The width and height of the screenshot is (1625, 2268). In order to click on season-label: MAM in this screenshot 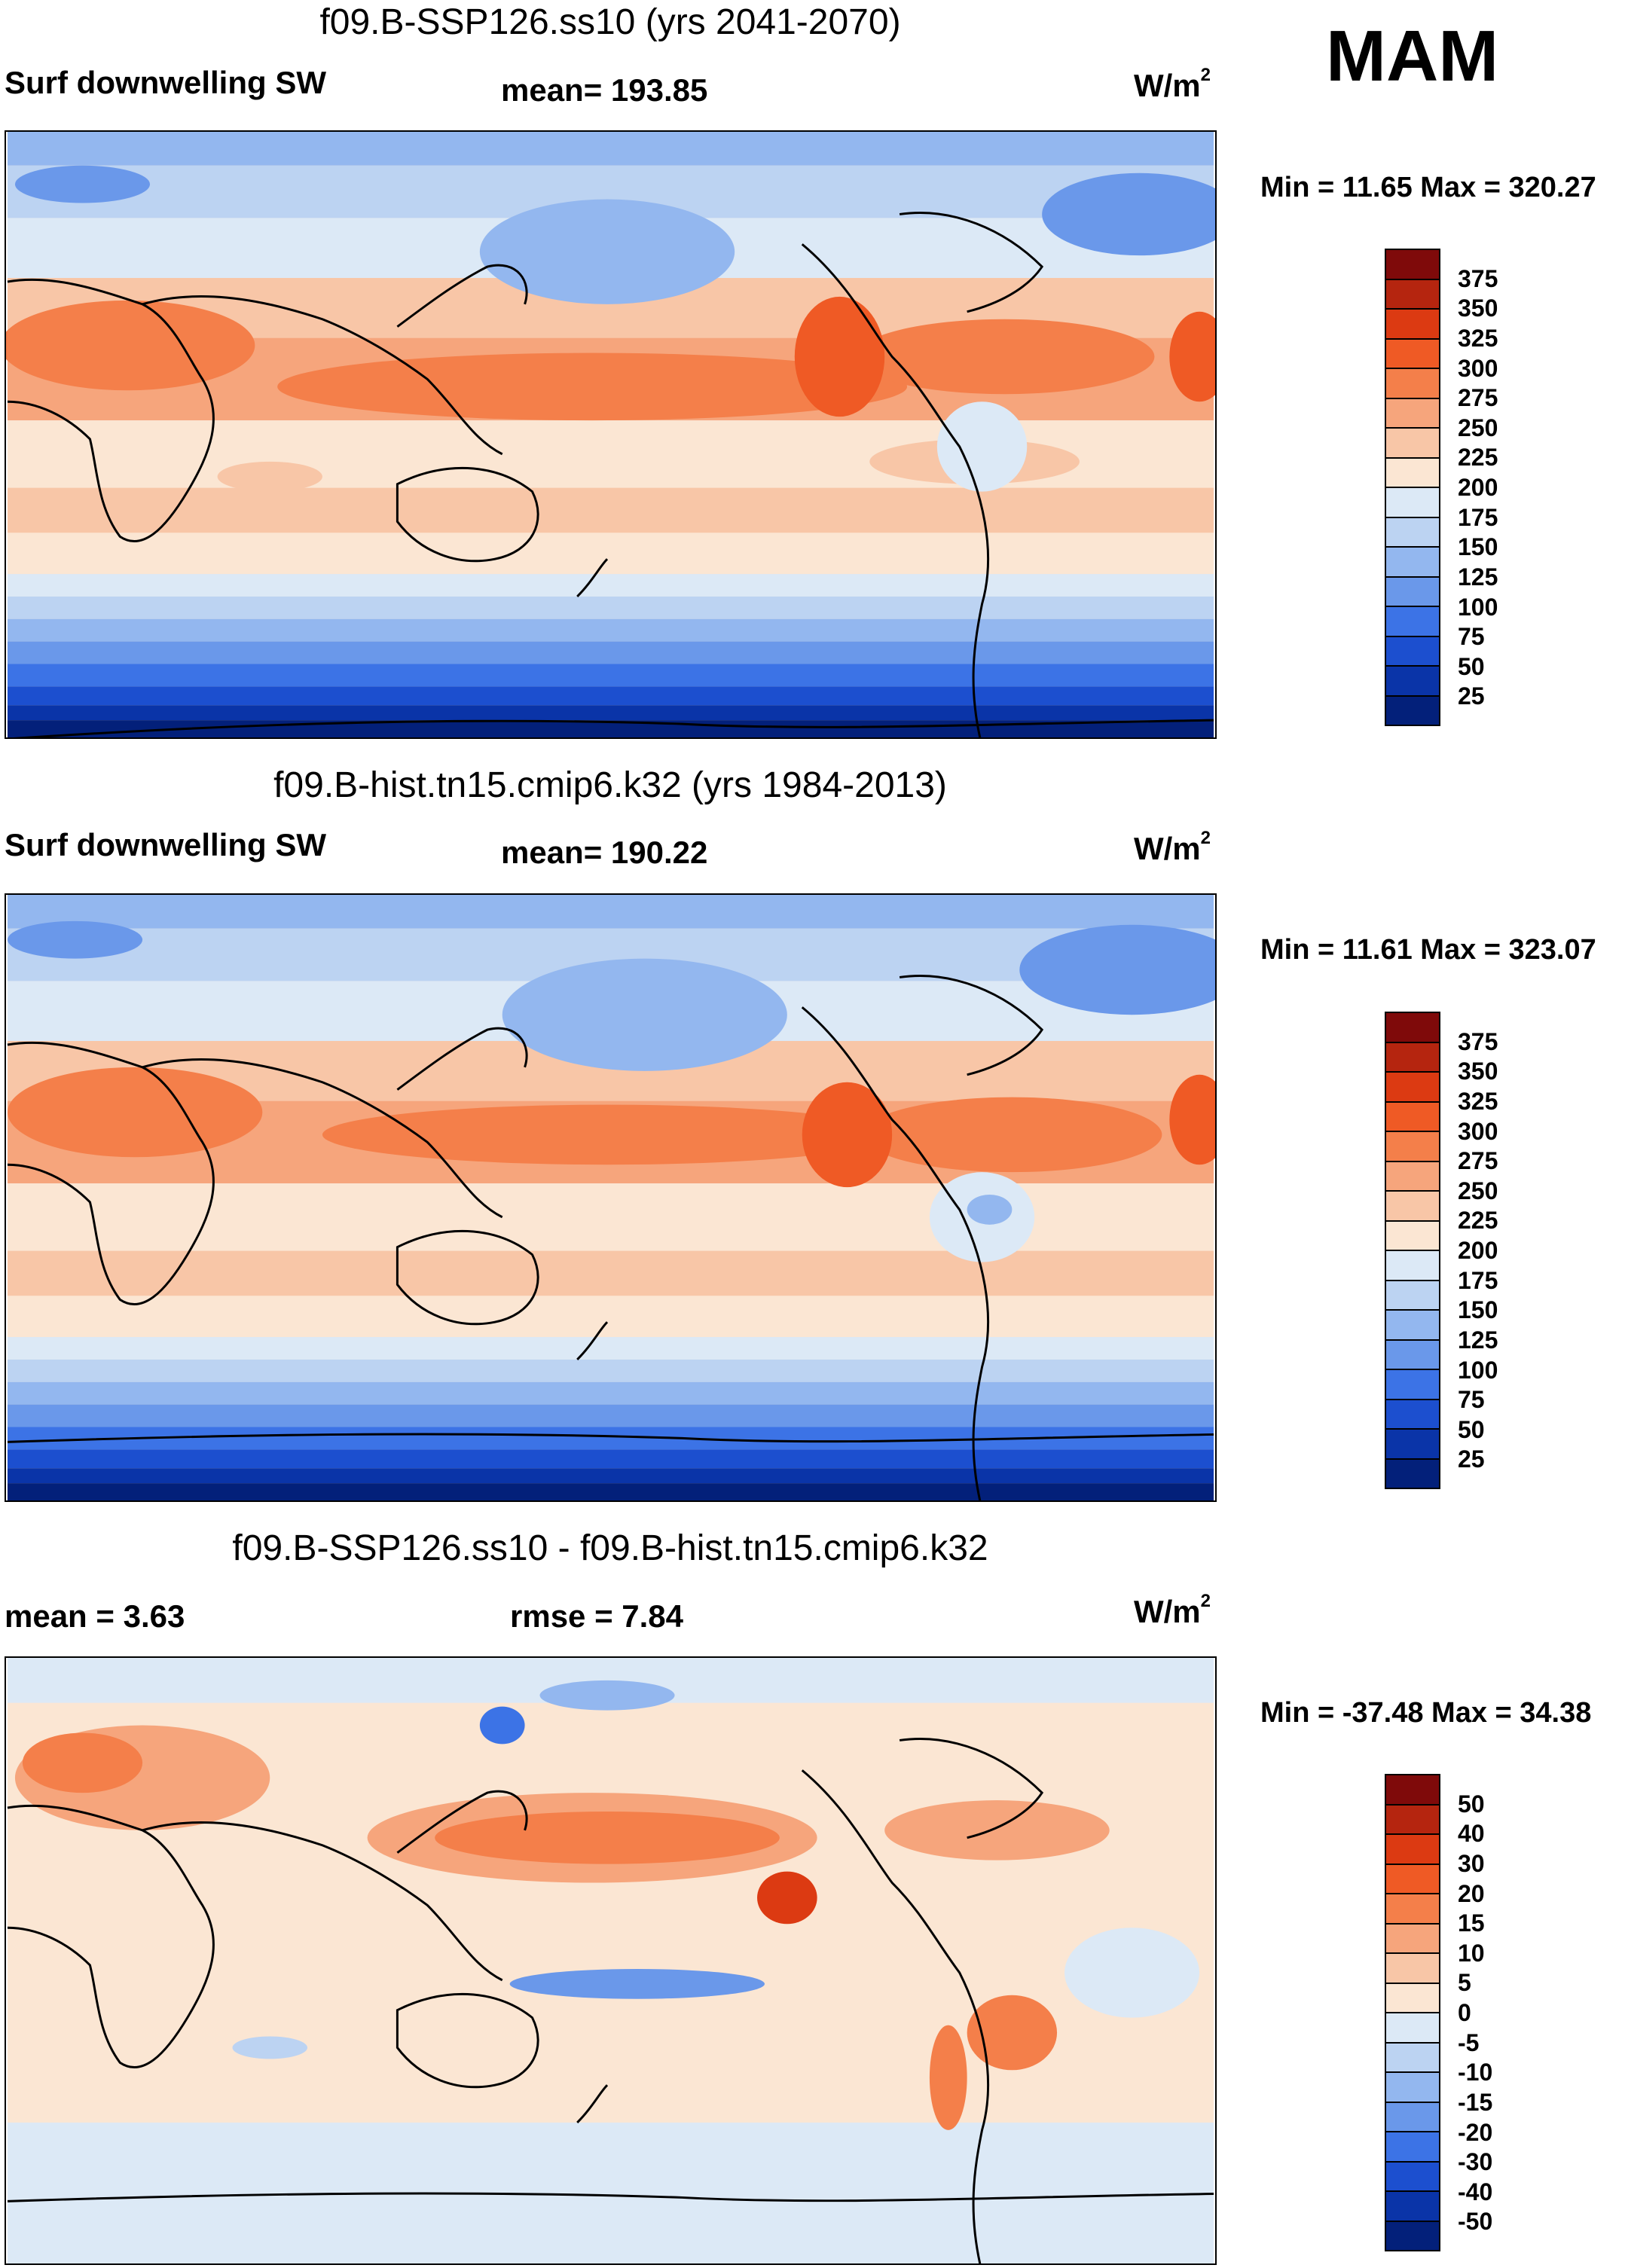, I will do `click(1412, 56)`.